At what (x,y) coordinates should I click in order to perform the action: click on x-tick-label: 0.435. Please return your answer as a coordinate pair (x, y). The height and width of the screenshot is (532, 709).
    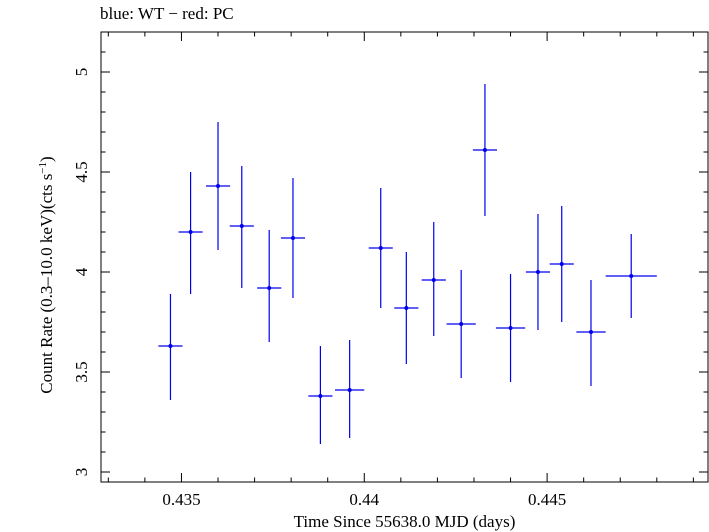
    Looking at the image, I should click on (181, 499).